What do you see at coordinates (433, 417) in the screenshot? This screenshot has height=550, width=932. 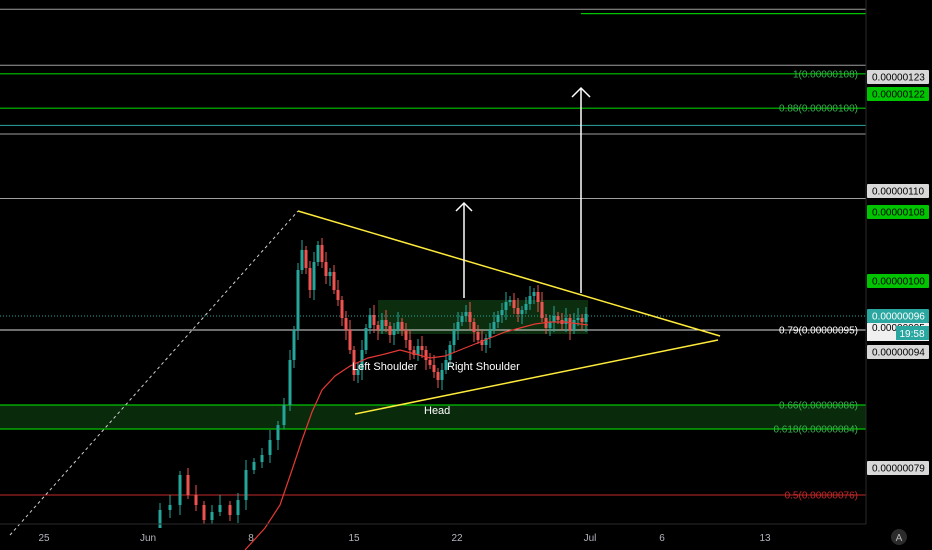 I see `green-zone-lower` at bounding box center [433, 417].